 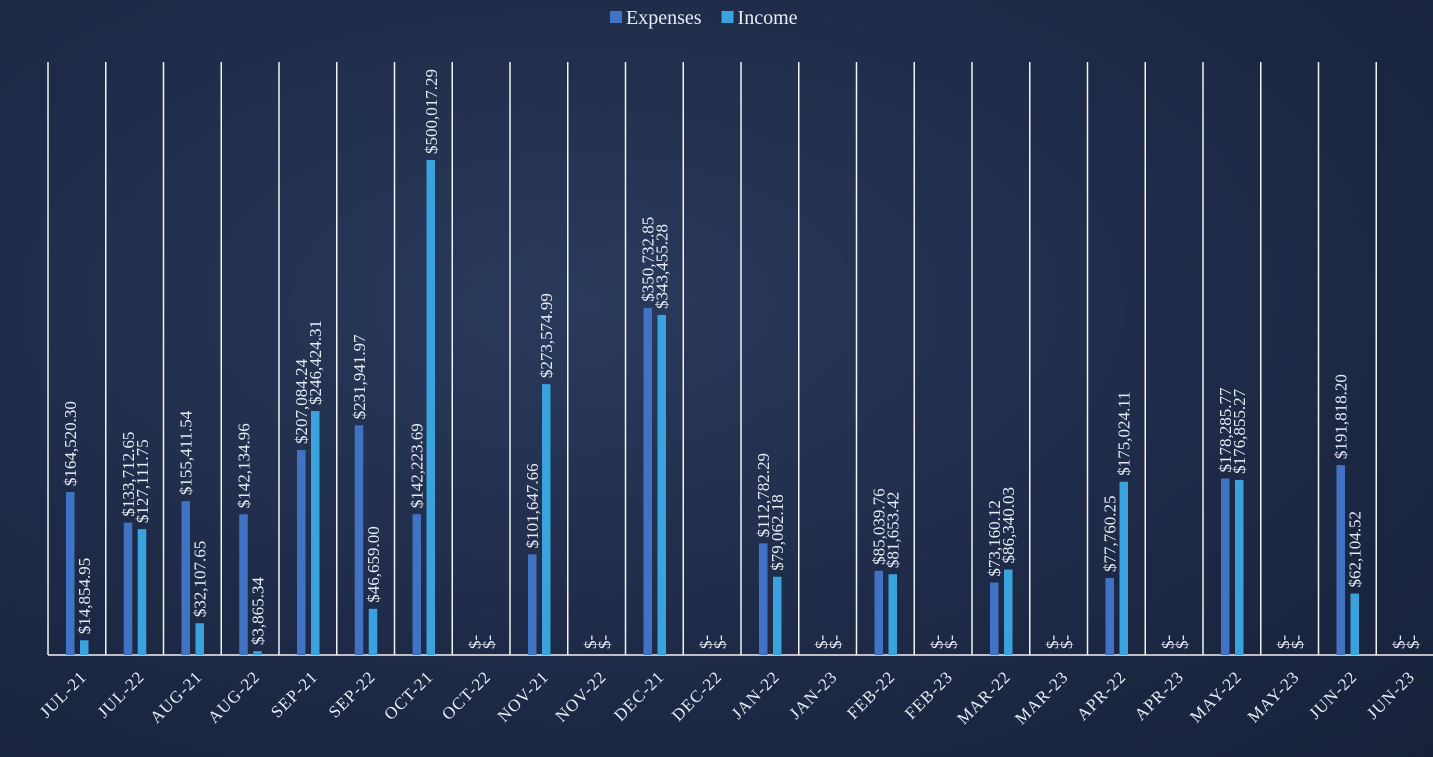 What do you see at coordinates (1355, 549) in the screenshot?
I see `data-label: $62,104.52` at bounding box center [1355, 549].